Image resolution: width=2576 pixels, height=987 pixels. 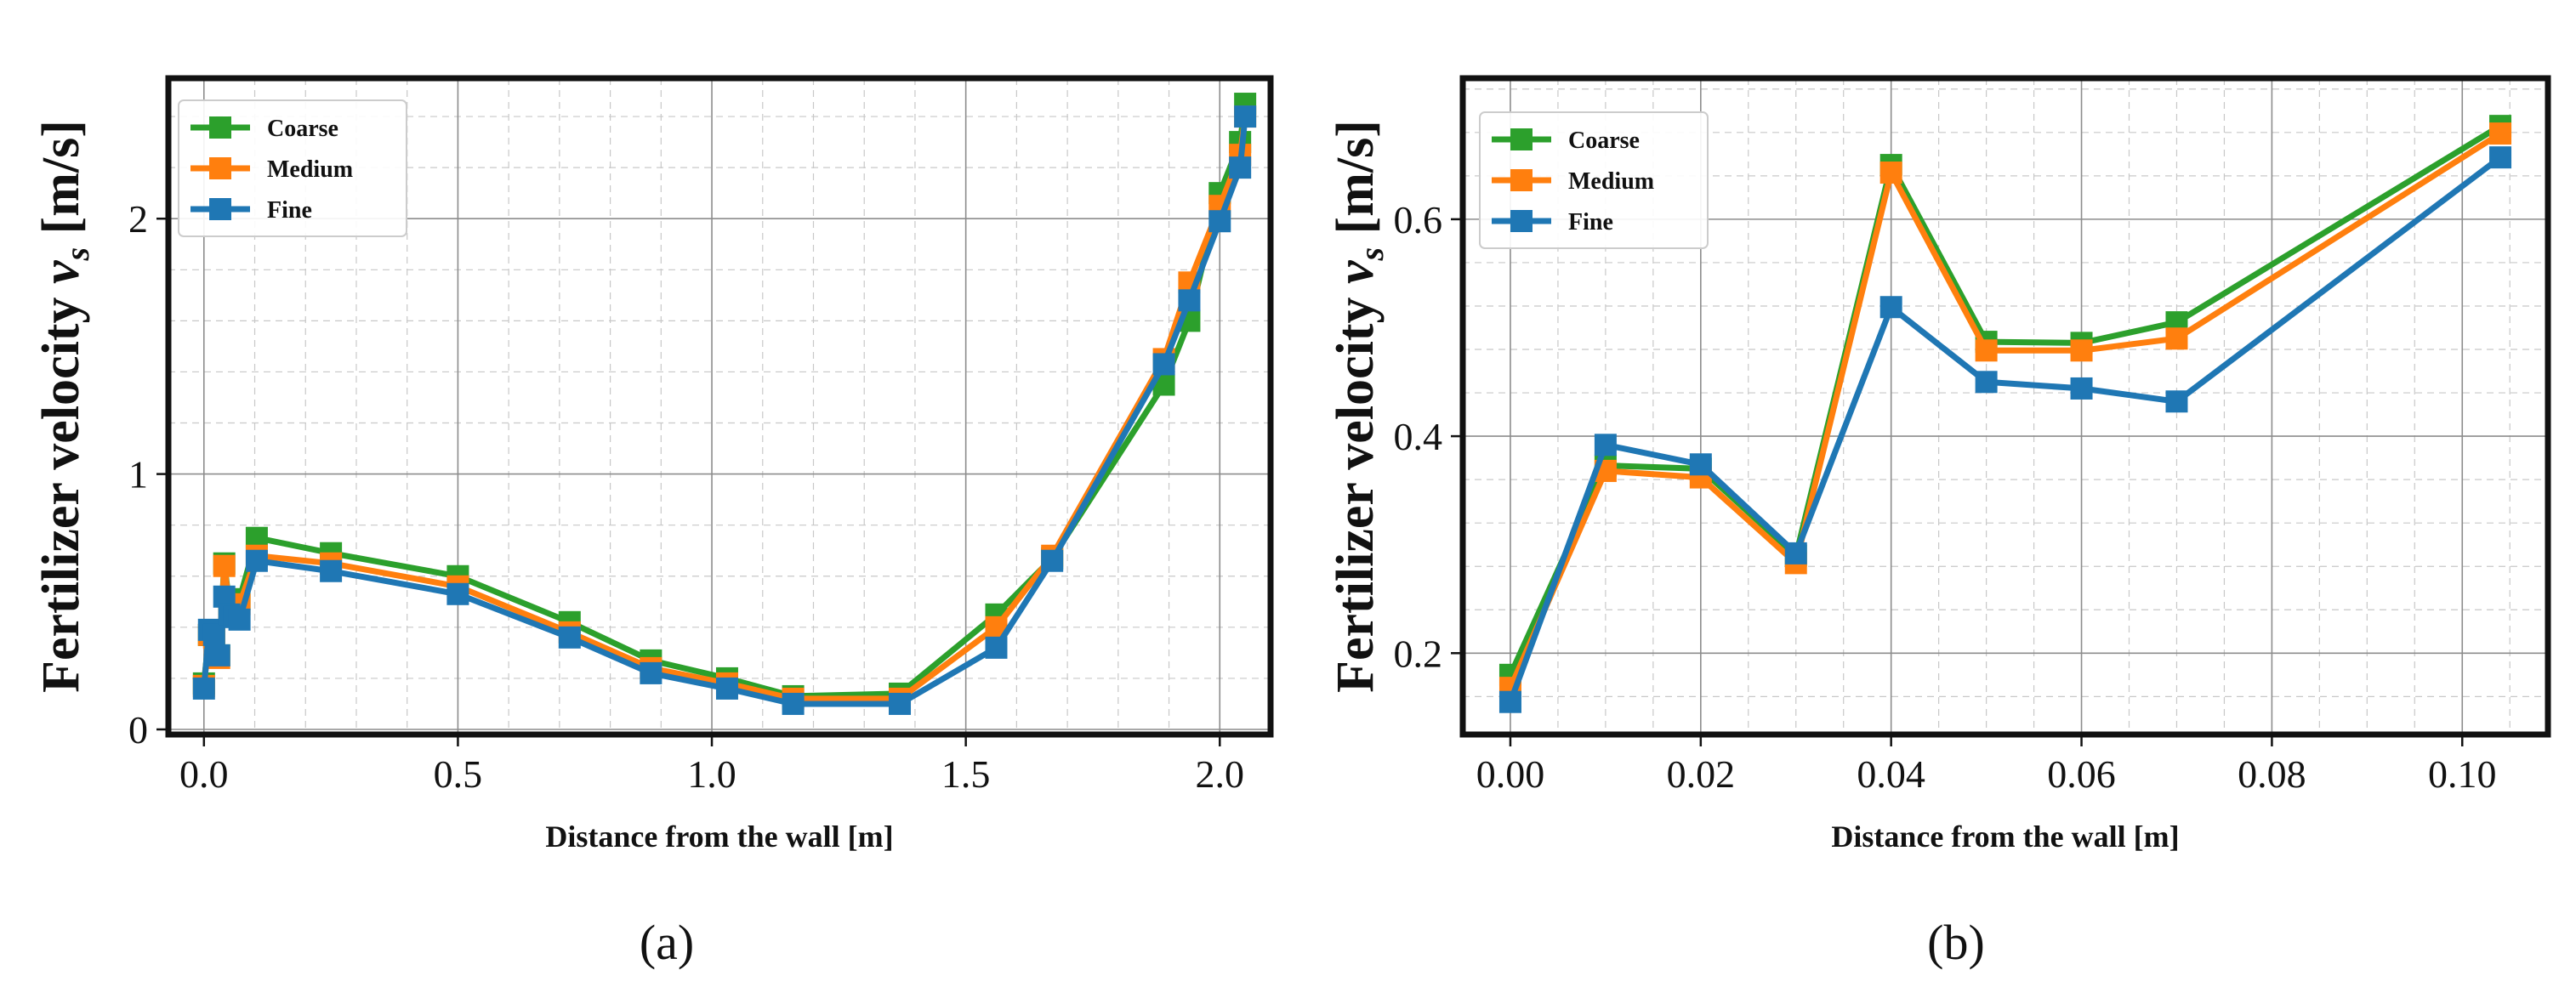 What do you see at coordinates (204, 774) in the screenshot?
I see `x-tick-label: 0.0` at bounding box center [204, 774].